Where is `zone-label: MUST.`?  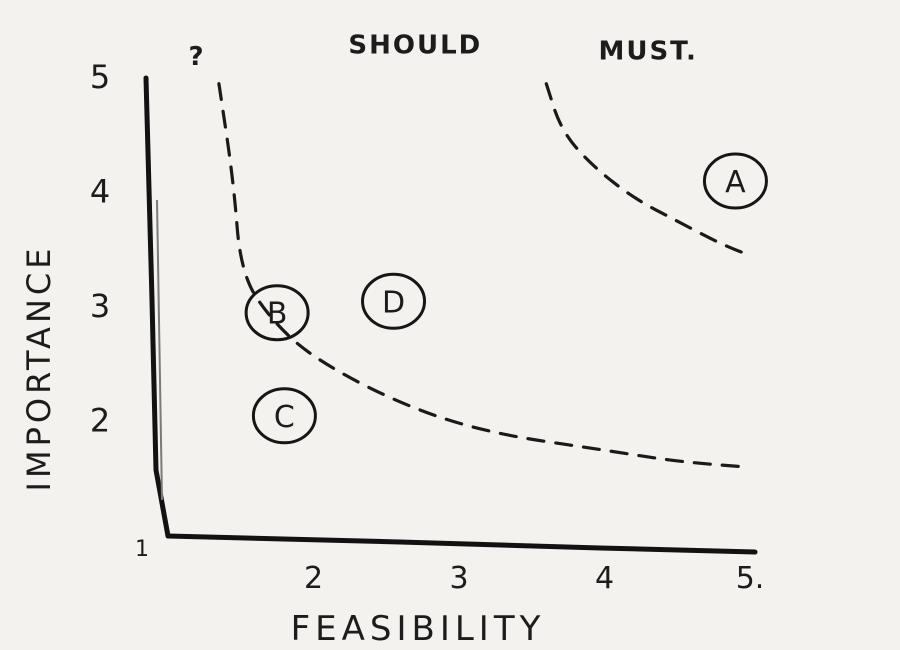
zone-label: MUST. is located at coordinates (647, 51).